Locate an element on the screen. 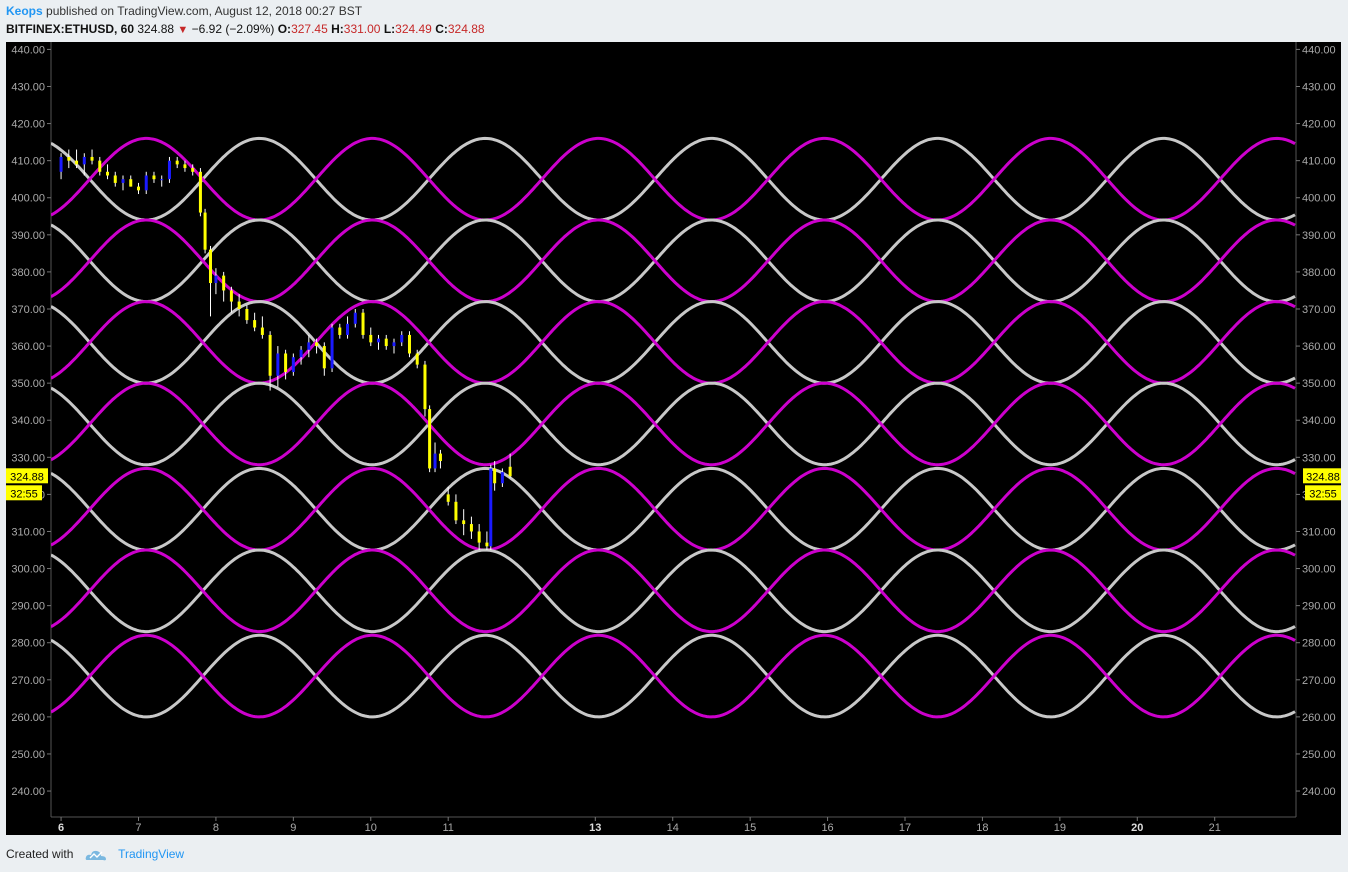  x-tick-label: 15 is located at coordinates (750, 828).